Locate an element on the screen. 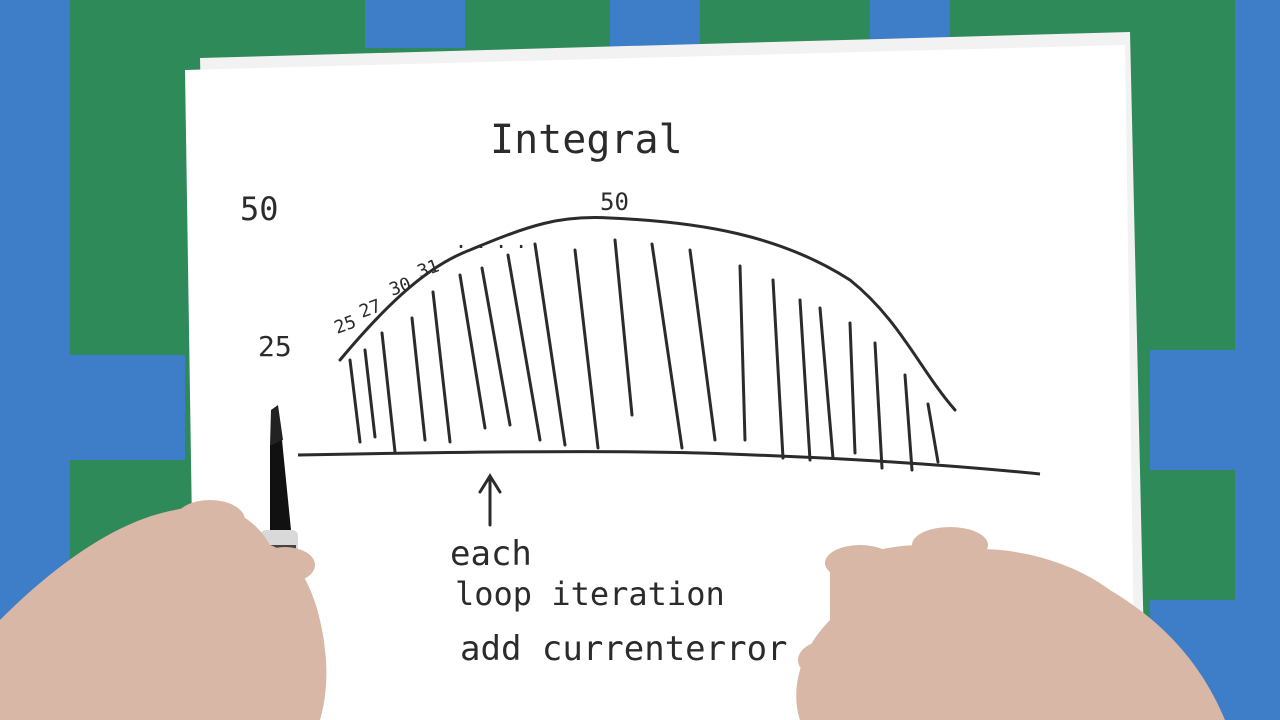 Image resolution: width=1280 pixels, height=720 pixels. note-line-loop: loop iteration is located at coordinates (590, 594).